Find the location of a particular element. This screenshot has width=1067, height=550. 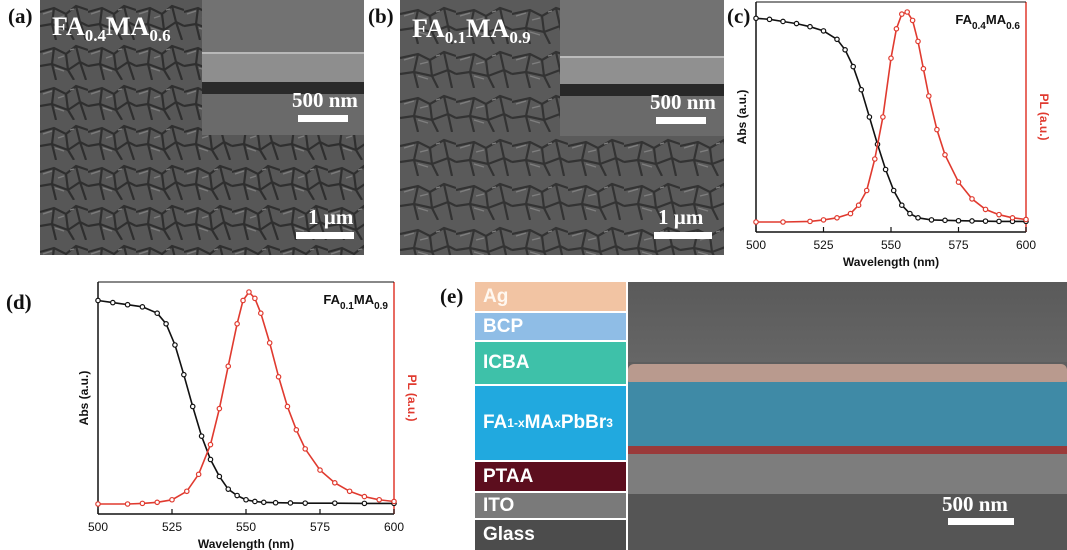

panel-label-d: (d) is located at coordinates (19, 302).